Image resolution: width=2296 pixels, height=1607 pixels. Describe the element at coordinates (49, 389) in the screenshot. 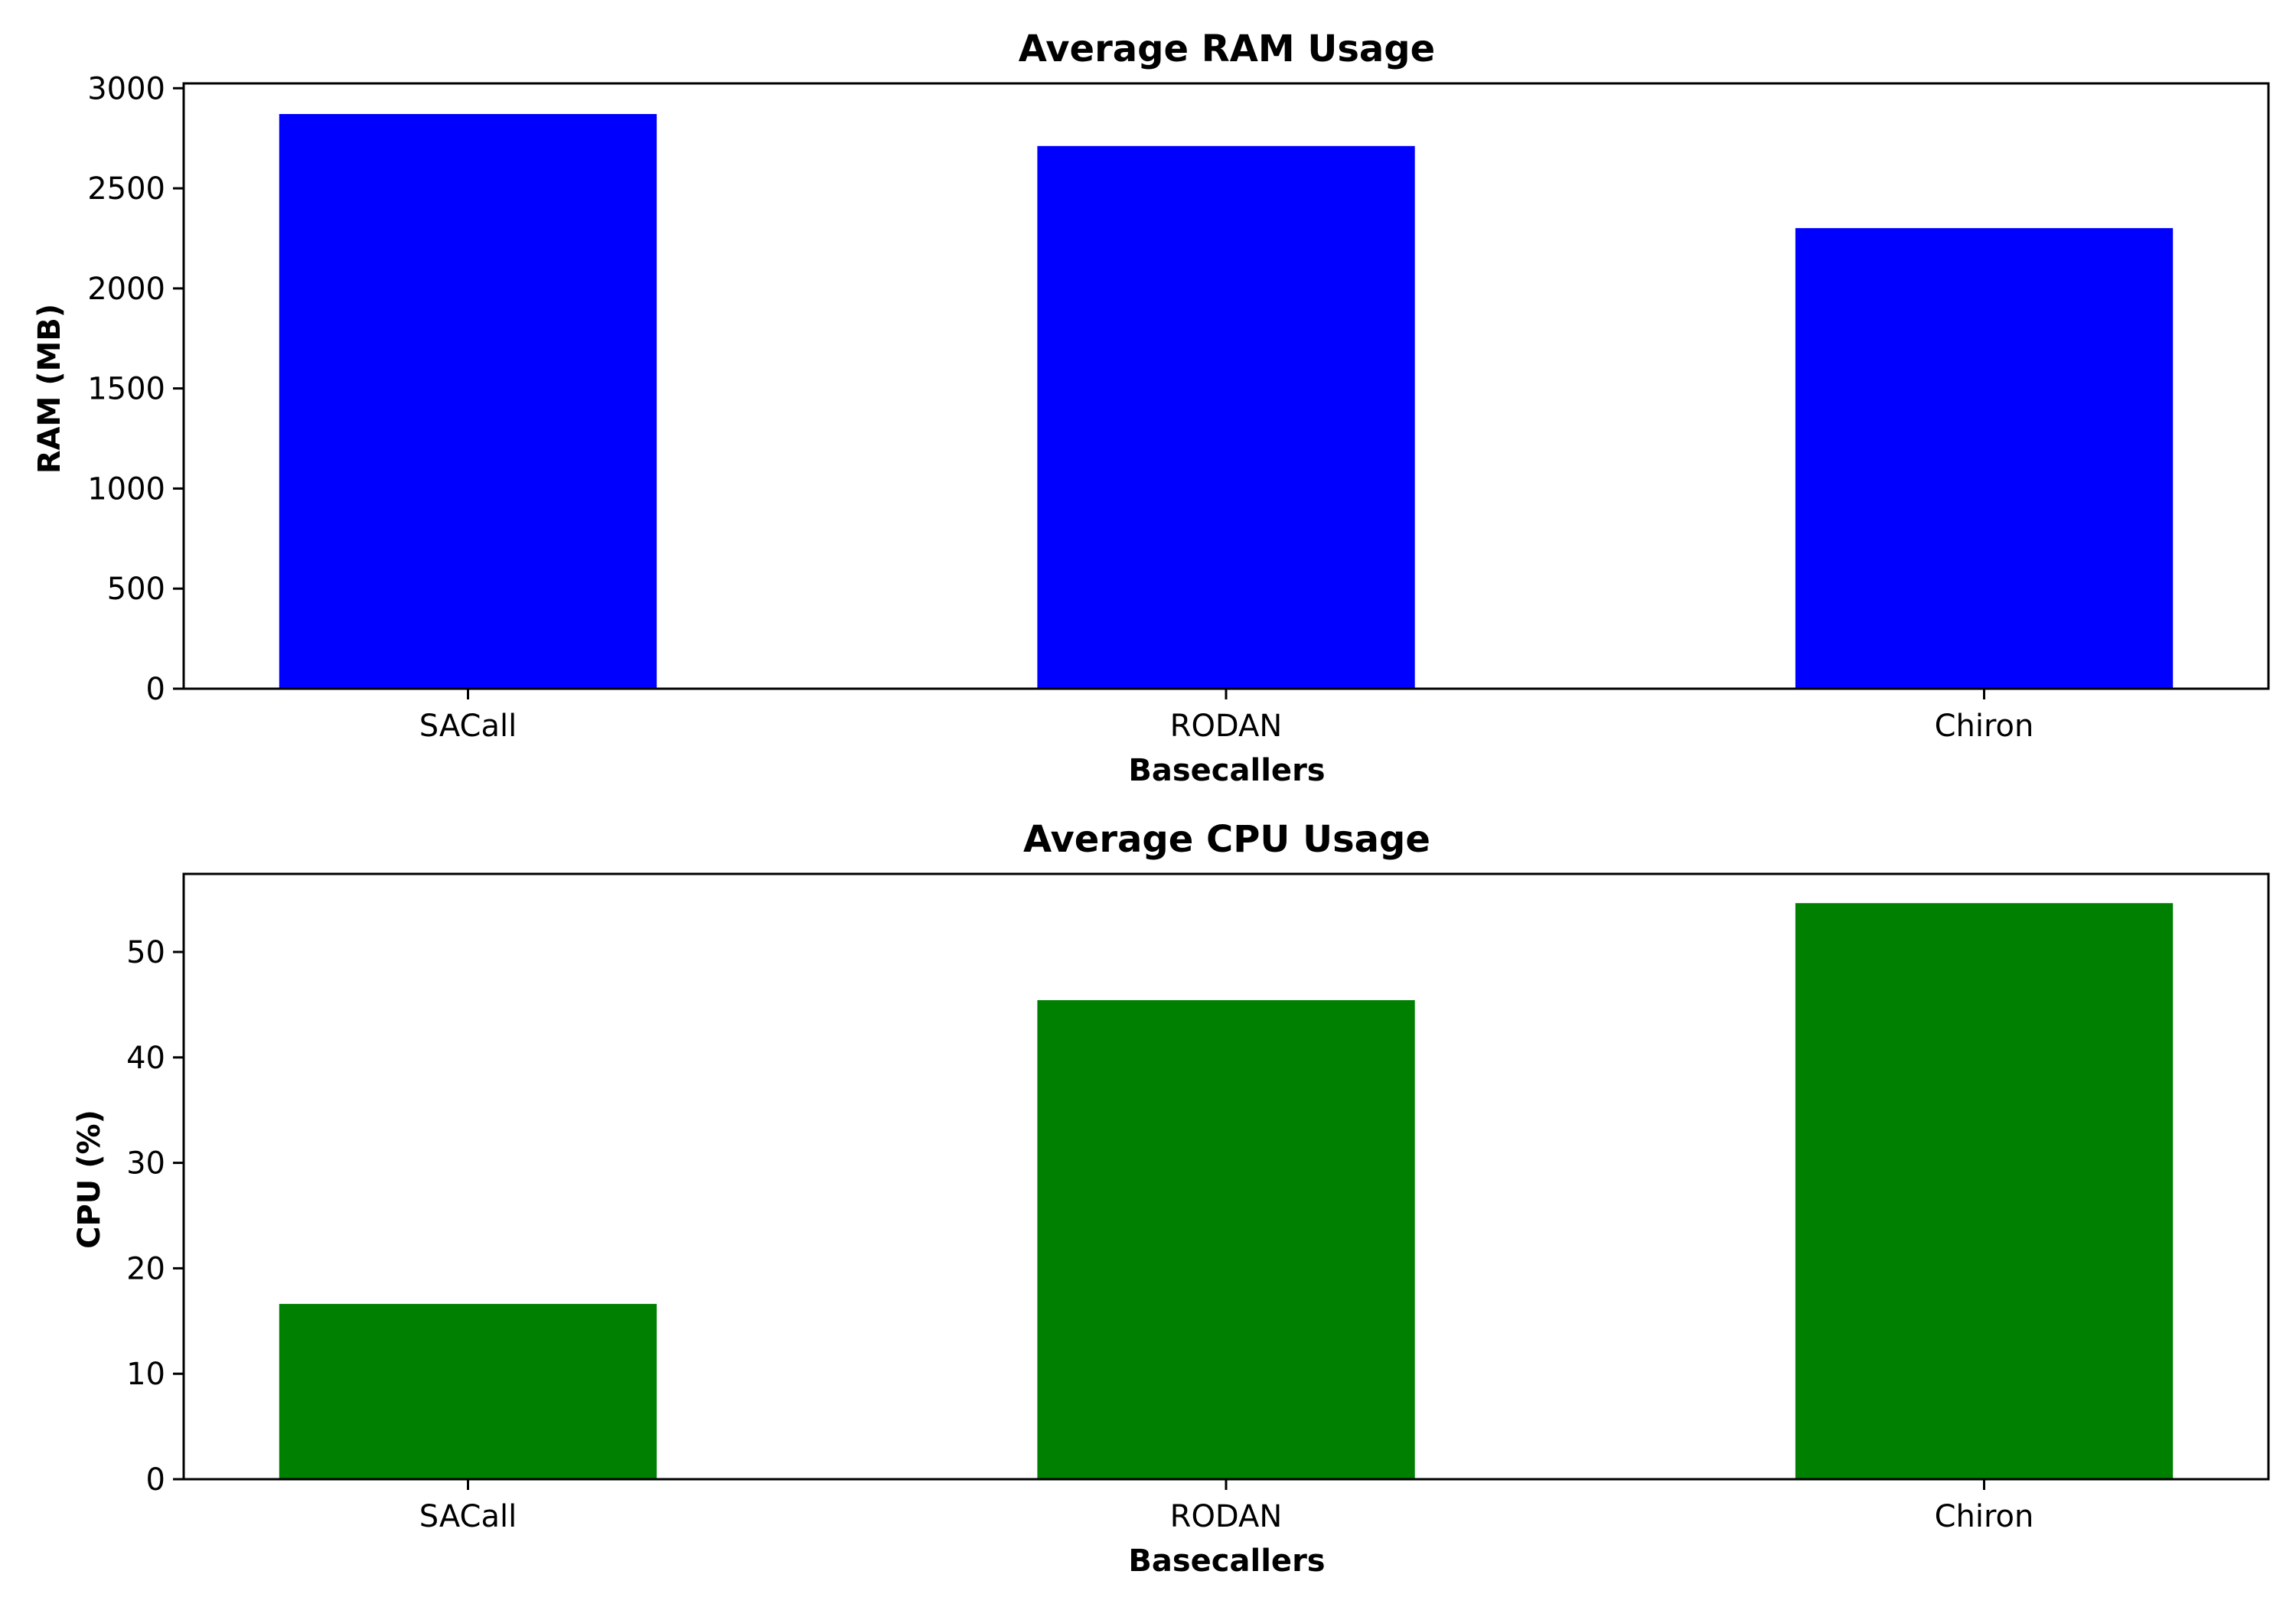

I see `ram-y-axis-label: RAM (MB)` at that location.